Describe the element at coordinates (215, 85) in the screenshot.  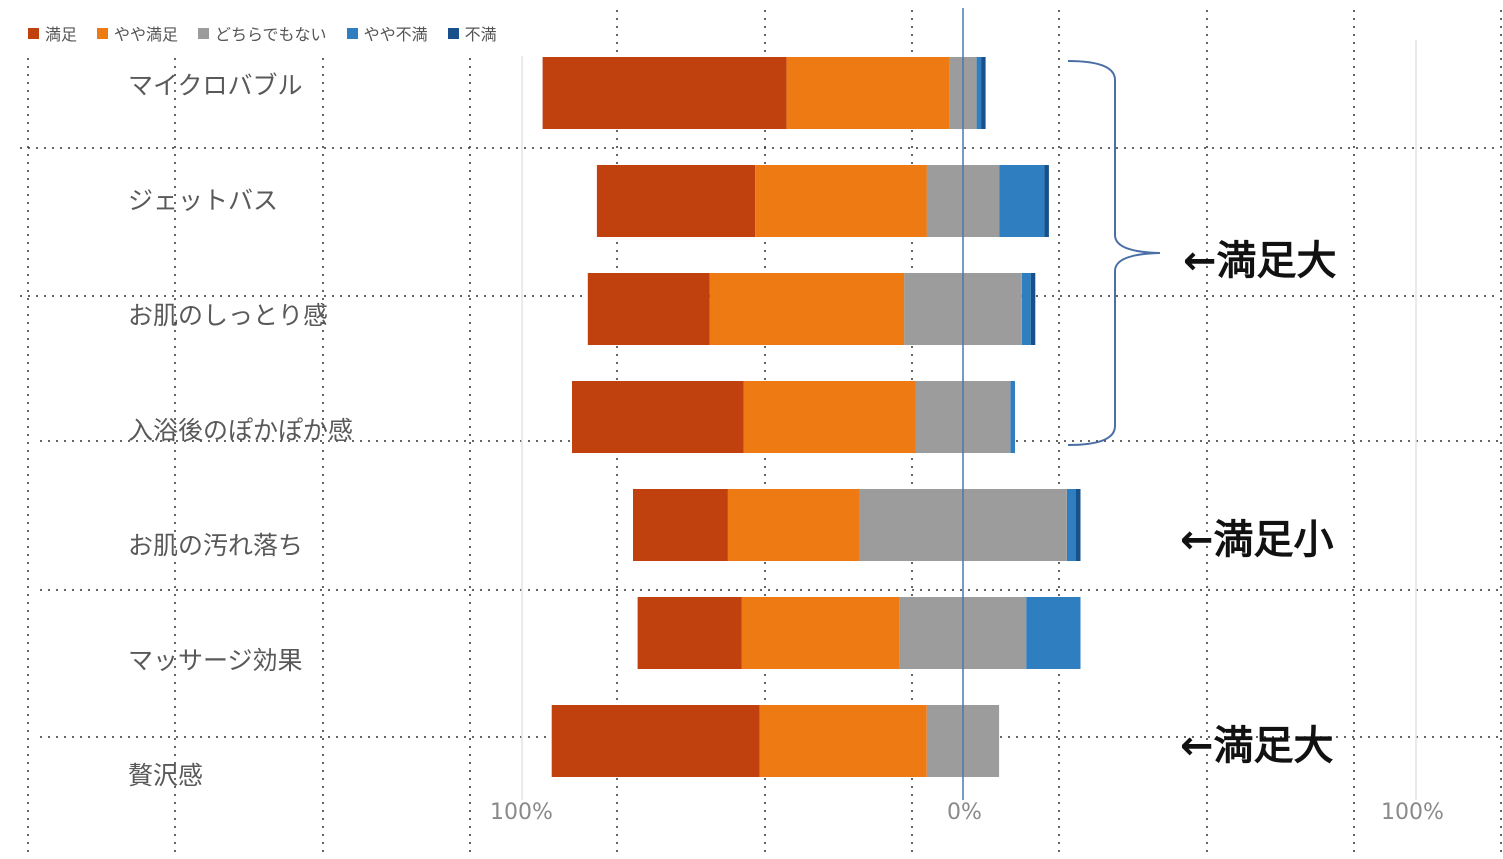
I see `category-label: マイクロバブル` at that location.